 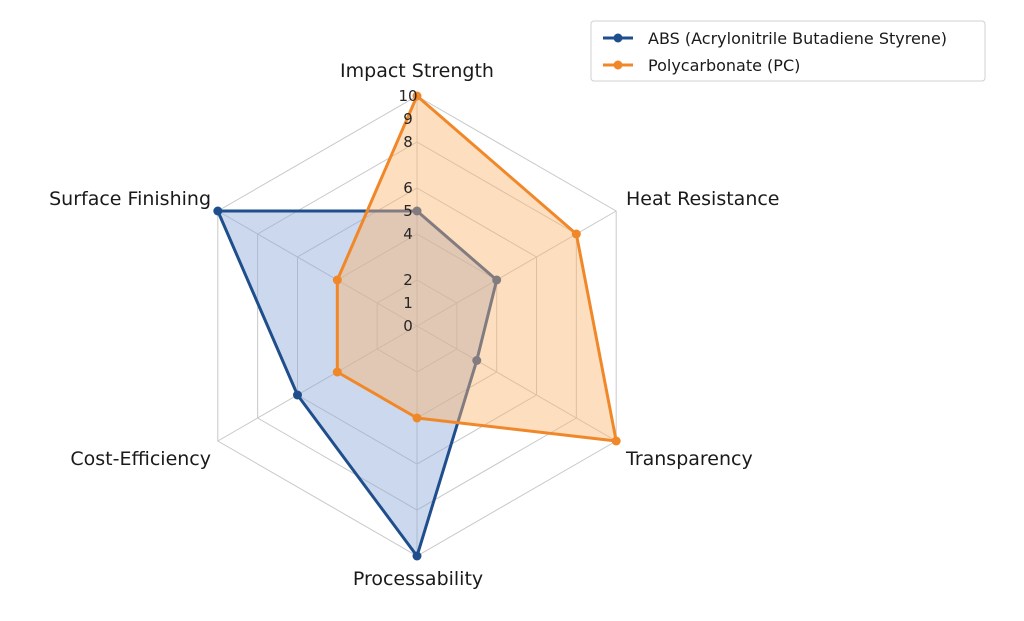 I want to click on data-point-pc-surface-finishing, so click(x=337, y=280).